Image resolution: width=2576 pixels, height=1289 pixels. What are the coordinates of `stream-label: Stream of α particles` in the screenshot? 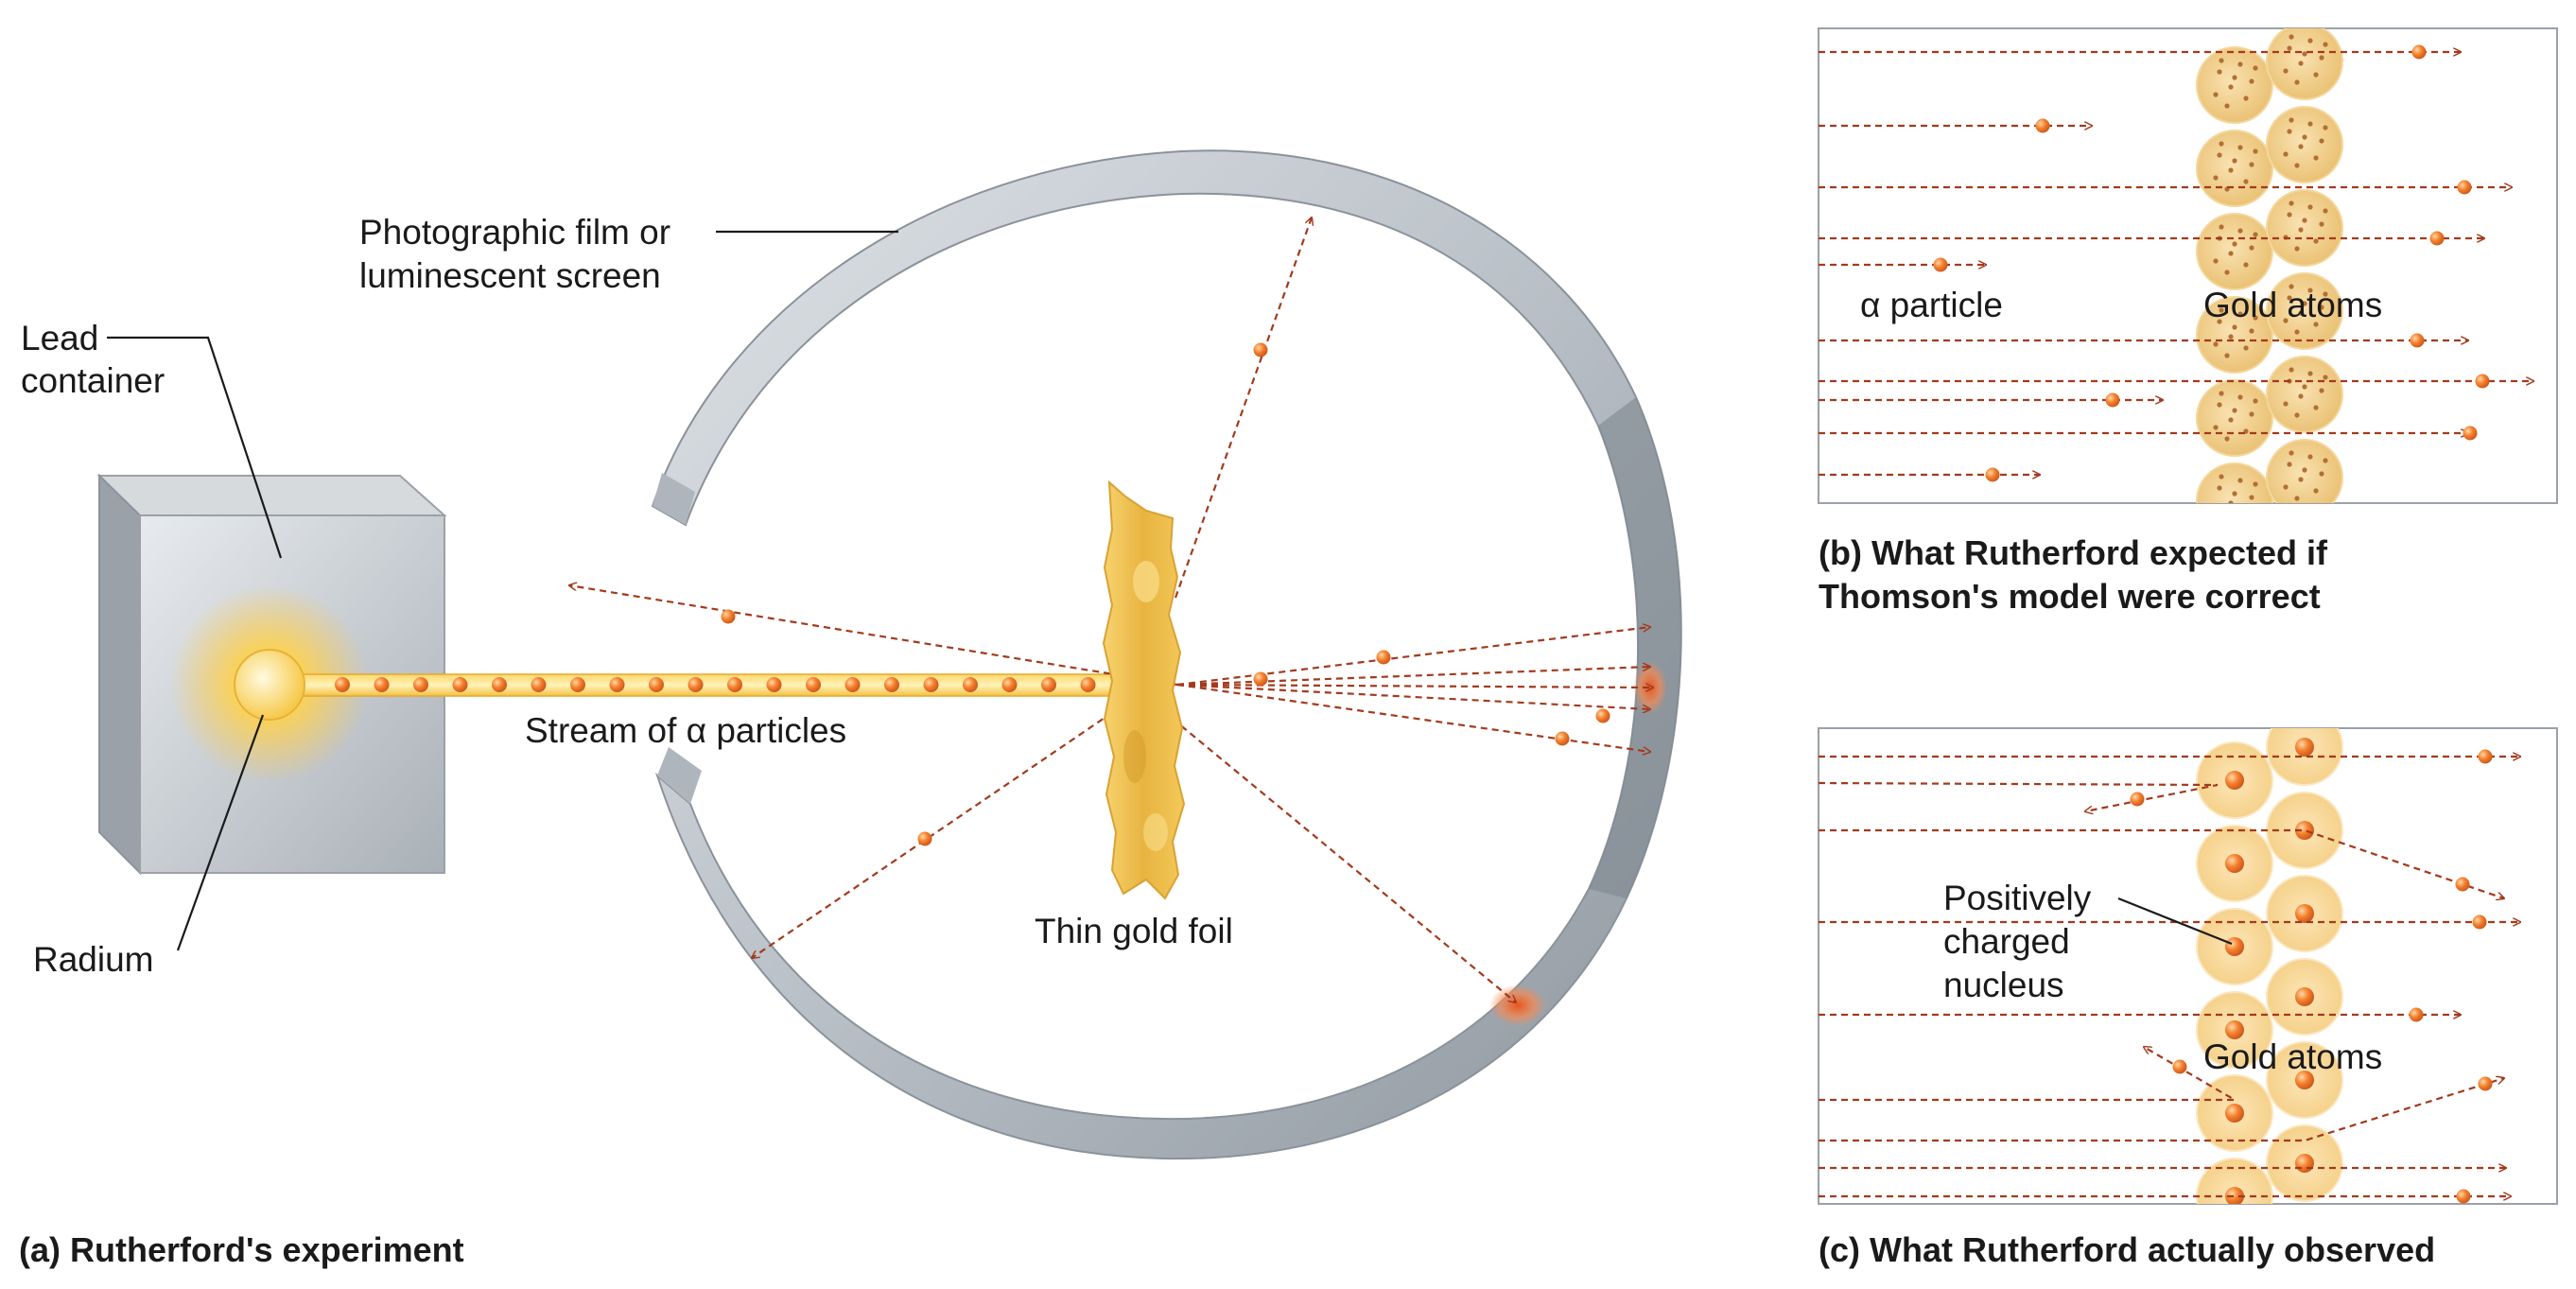 It's located at (685, 730).